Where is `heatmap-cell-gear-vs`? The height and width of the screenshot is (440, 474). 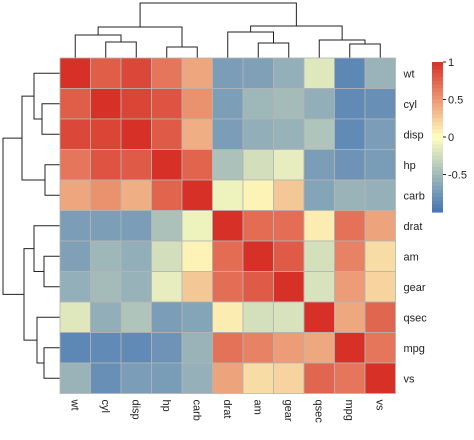 heatmap-cell-gear-vs is located at coordinates (380, 287).